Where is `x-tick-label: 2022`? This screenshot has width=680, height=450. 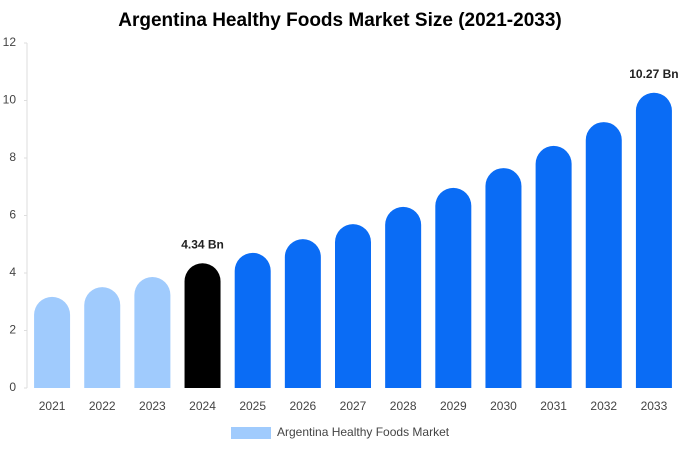 x-tick-label: 2022 is located at coordinates (102, 406).